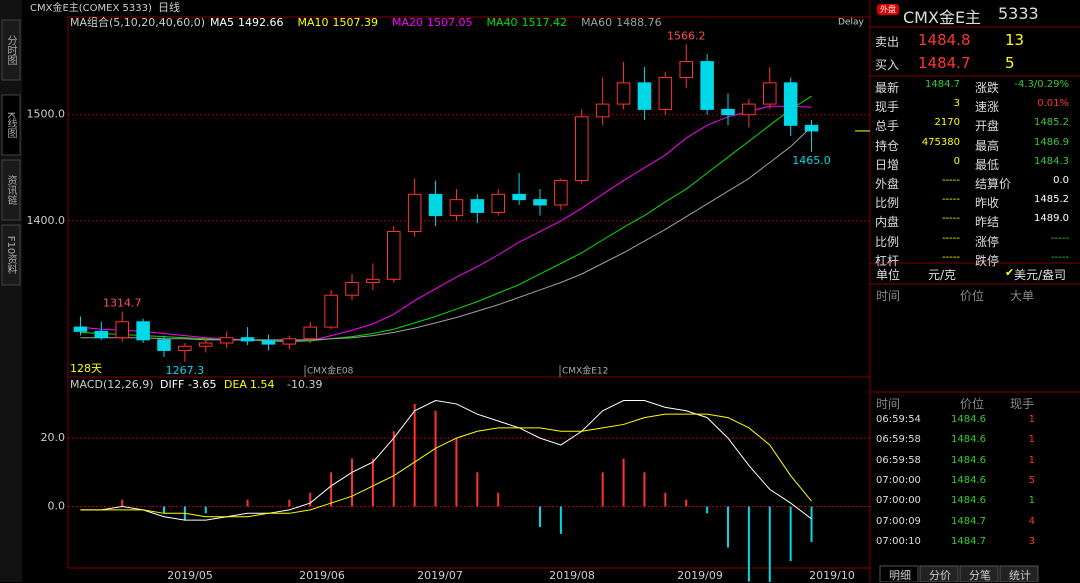  Describe the element at coordinates (137, 22) in the screenshot. I see `ma-label: MA组合(5,10,20,40,60,0)` at that location.